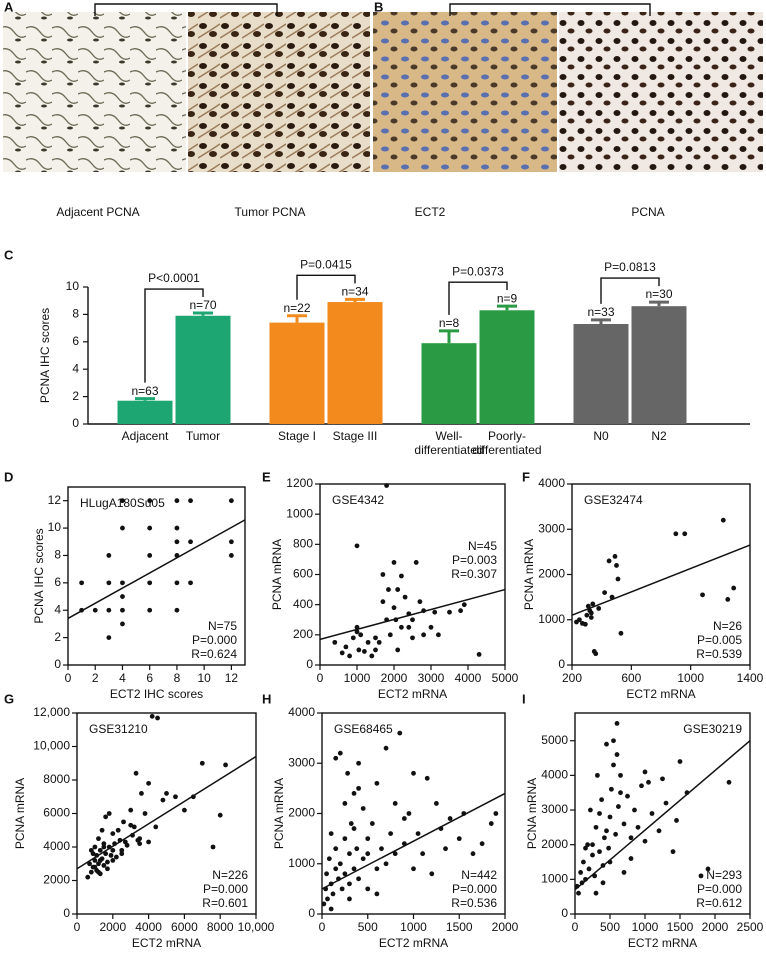  I want to click on n-label: n=30, so click(658, 294).